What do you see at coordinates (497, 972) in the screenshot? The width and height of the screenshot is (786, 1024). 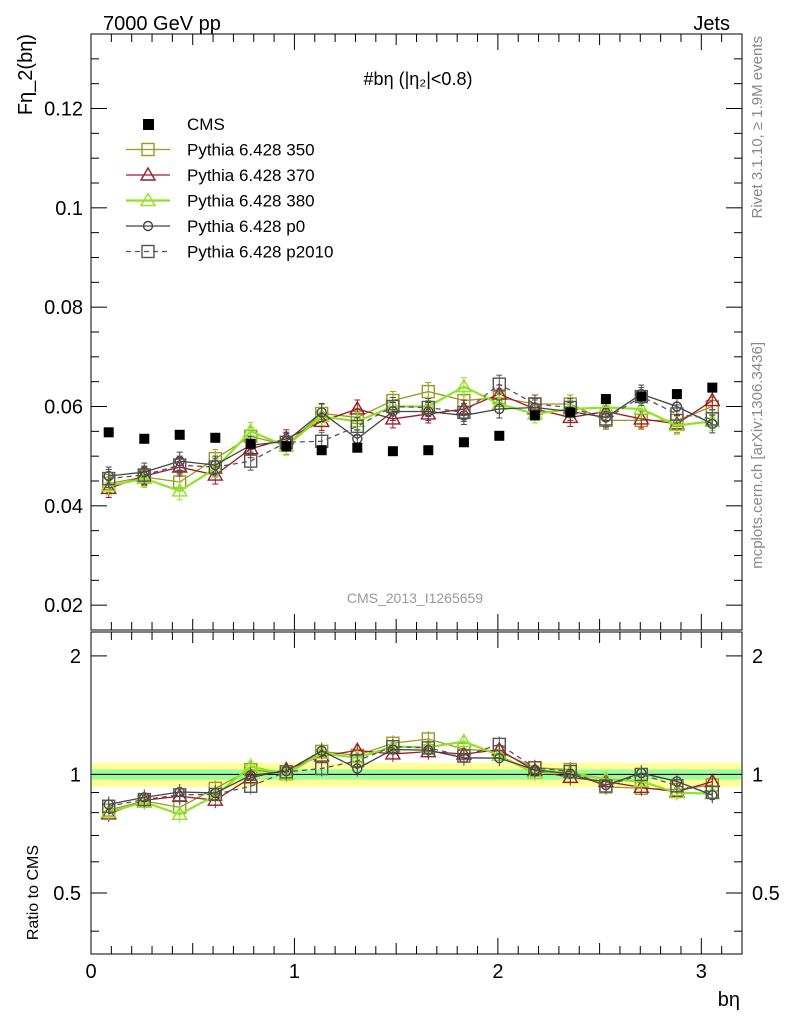 I see `x-tick-label: 2` at bounding box center [497, 972].